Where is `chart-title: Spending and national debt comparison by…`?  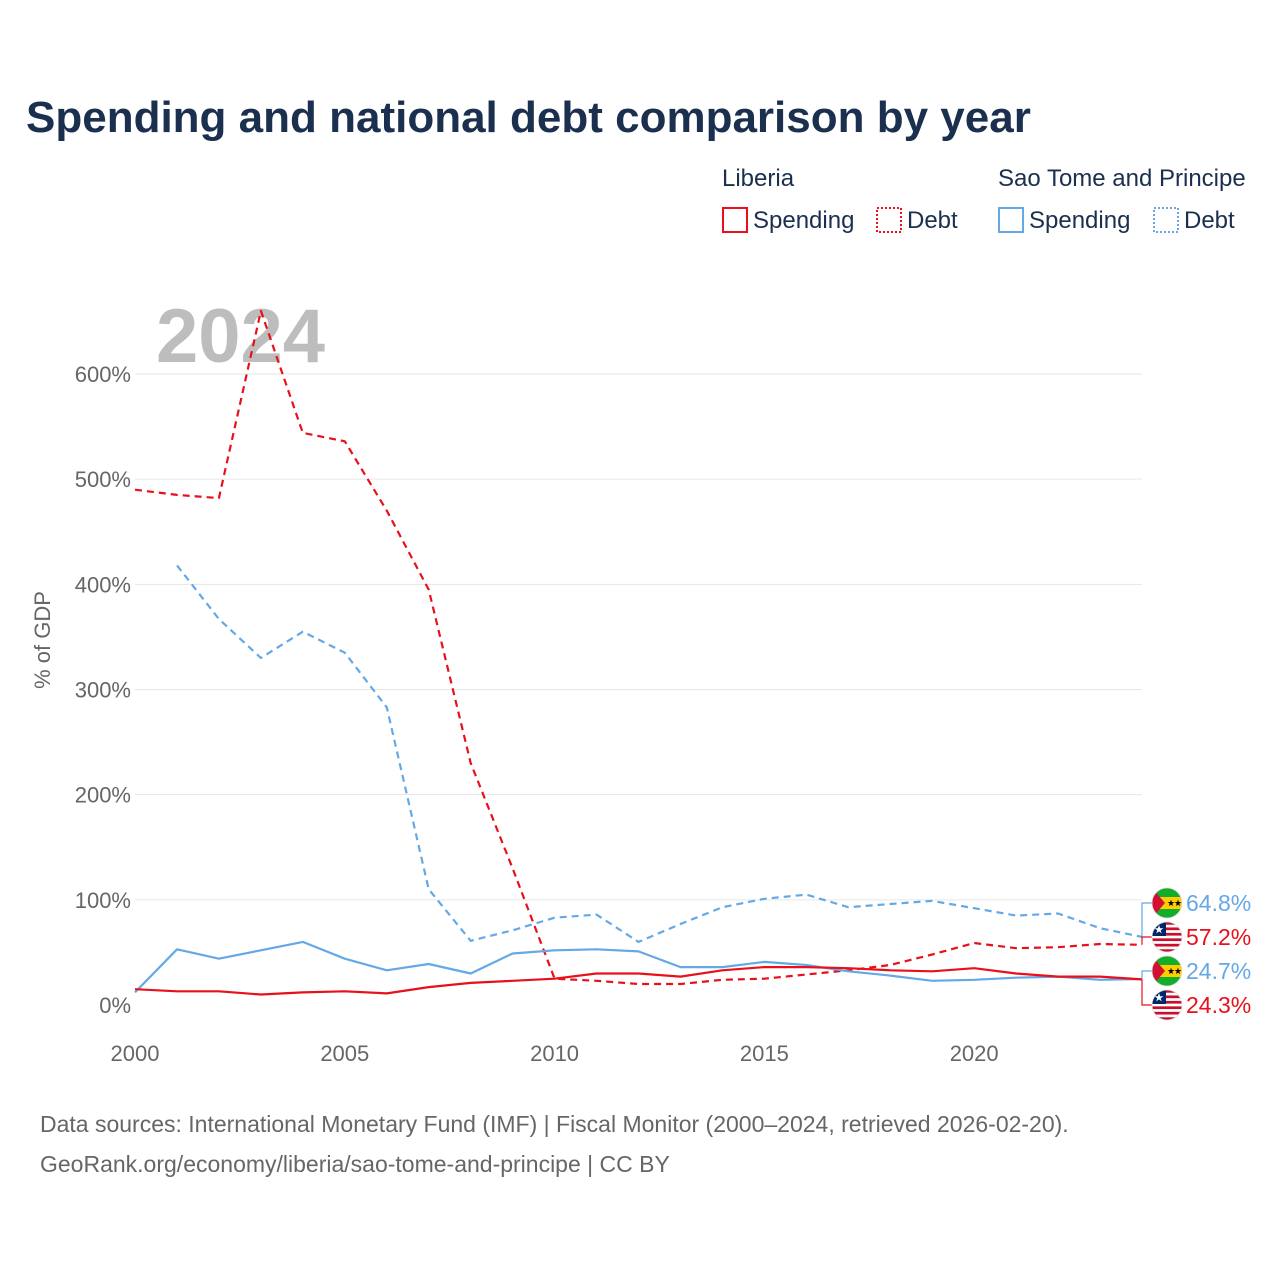 chart-title: Spending and national debt comparison by… is located at coordinates (528, 117).